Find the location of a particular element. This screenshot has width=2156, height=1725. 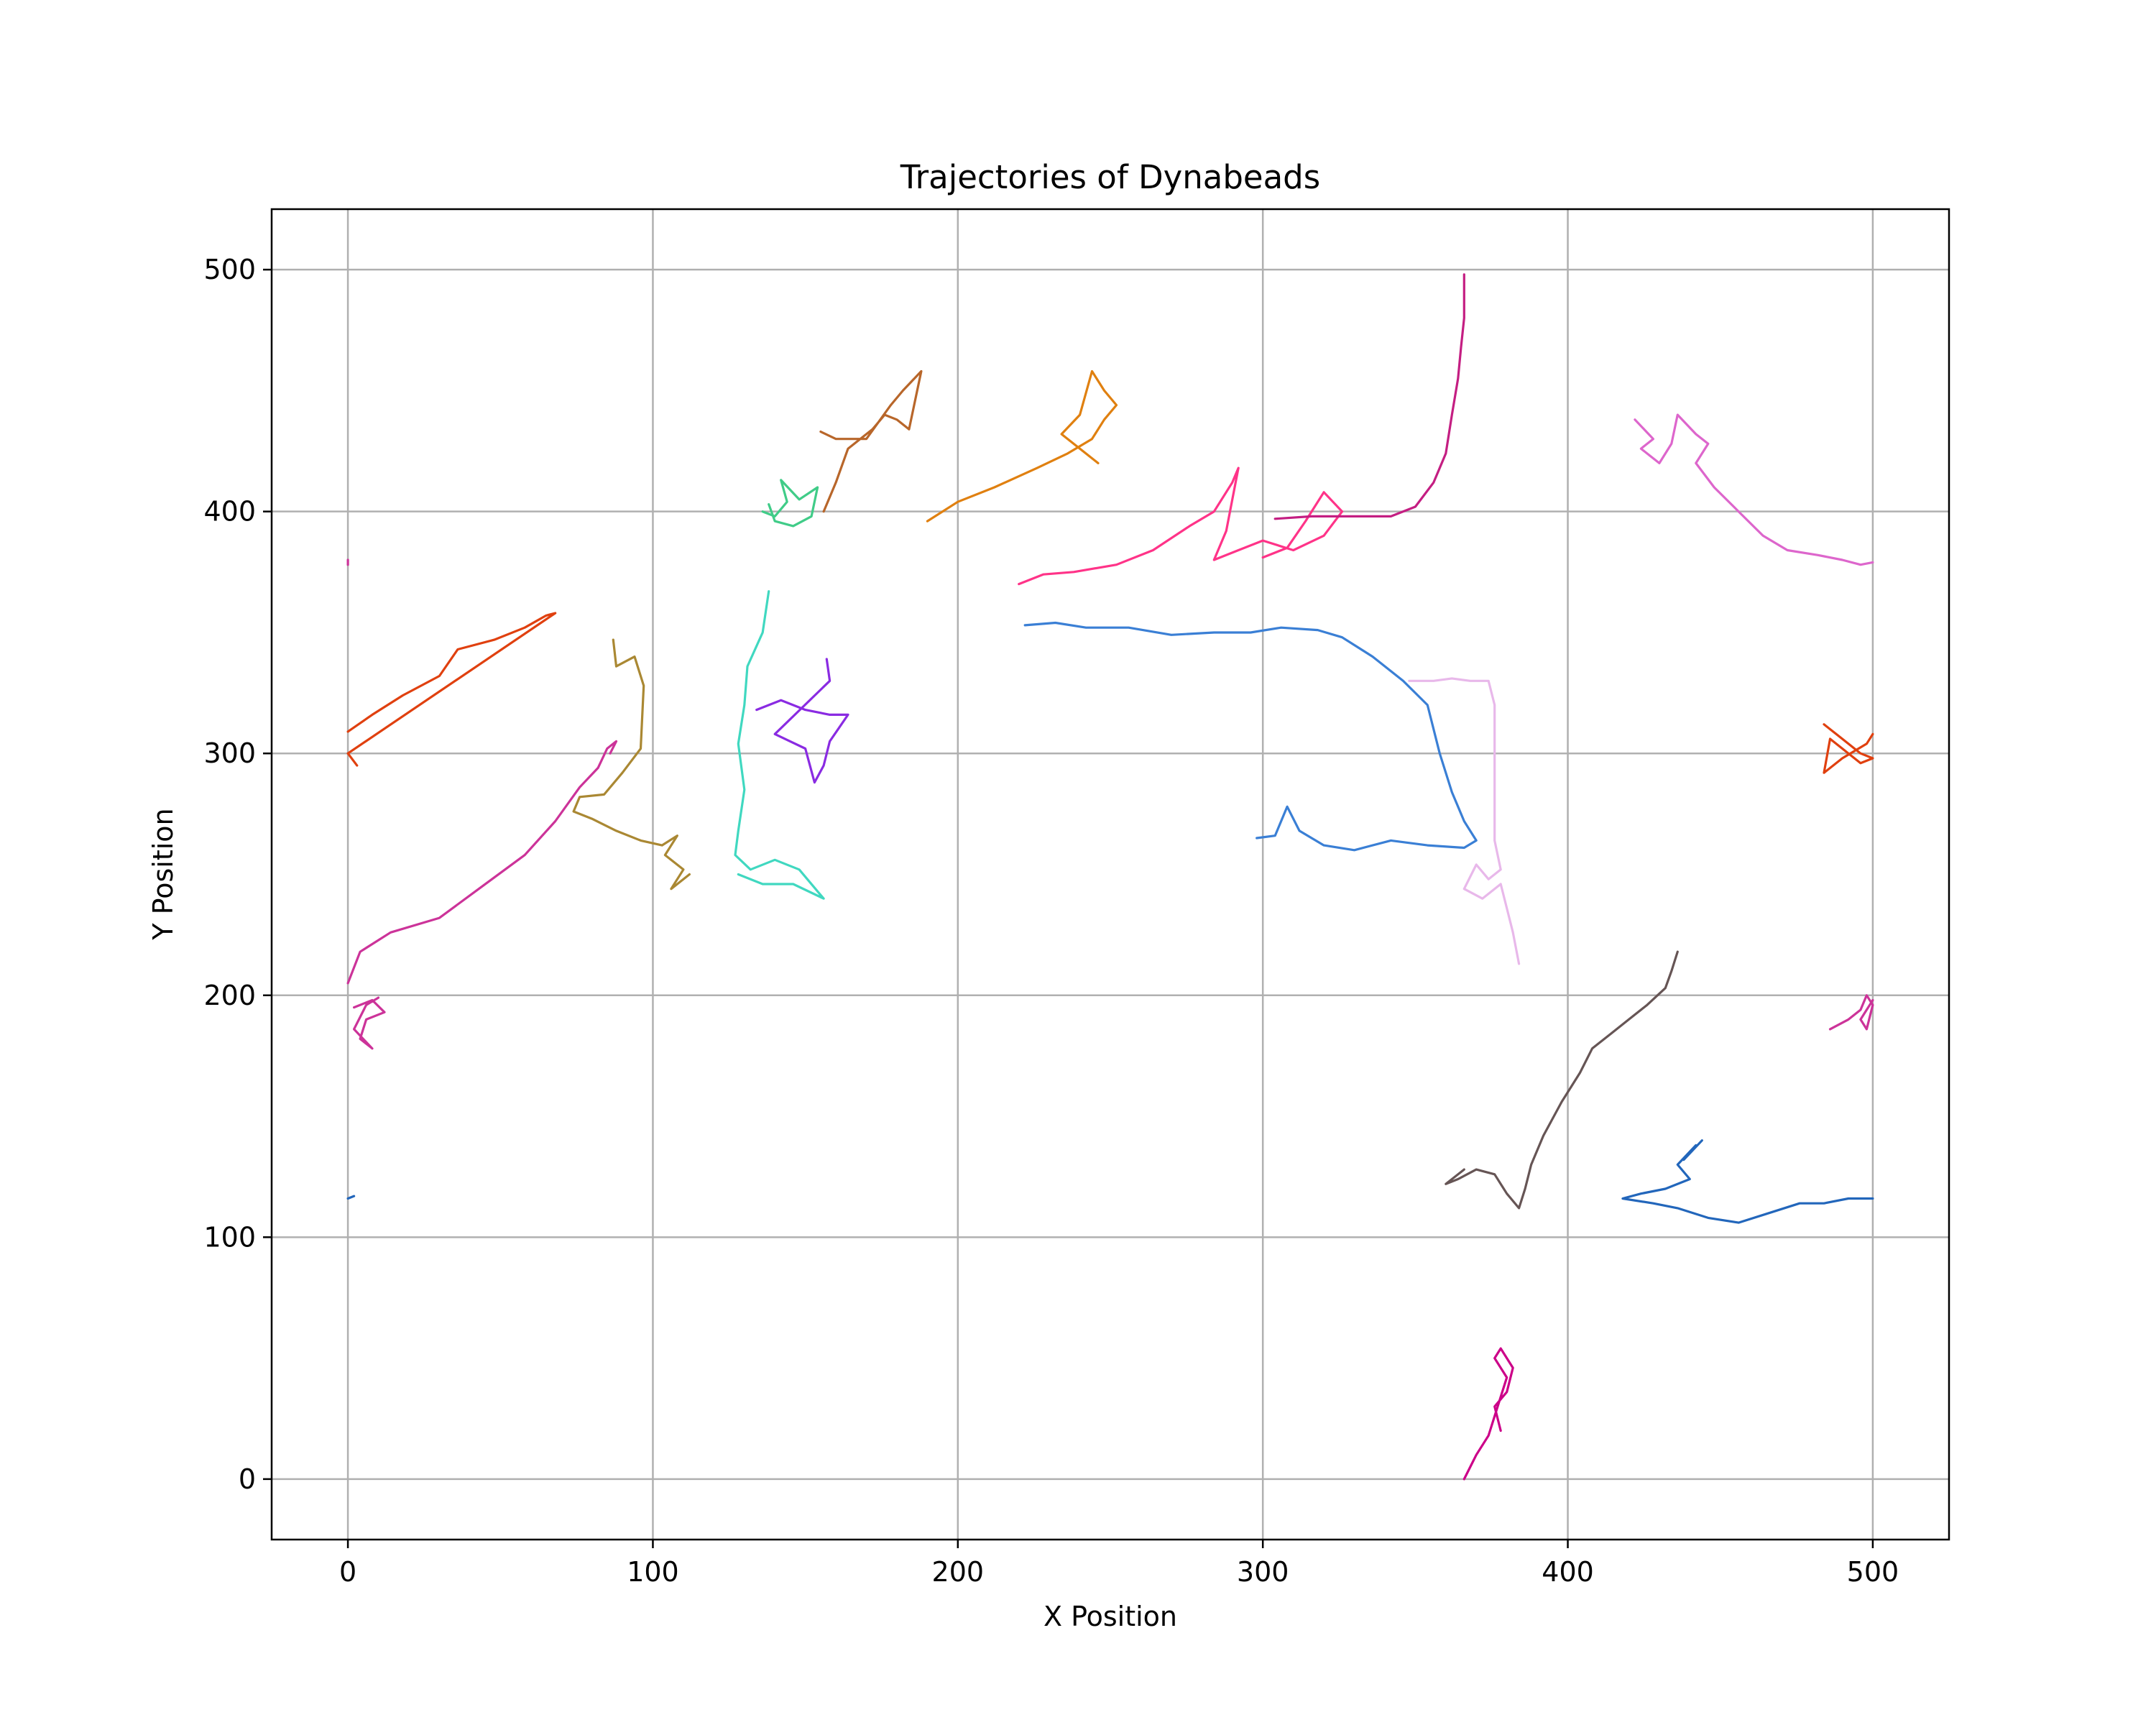

x-tick-label: 400 is located at coordinates (1568, 1572).